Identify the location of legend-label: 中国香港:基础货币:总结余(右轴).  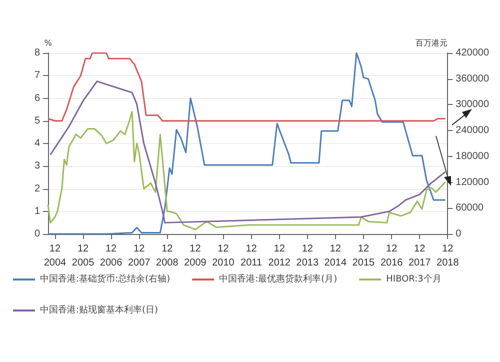
(105, 279).